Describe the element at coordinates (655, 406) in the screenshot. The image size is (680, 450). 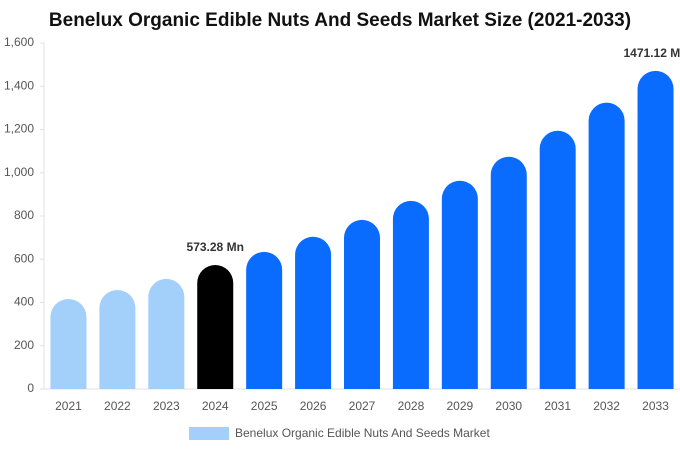
I see `x-tick-label: 2033` at that location.